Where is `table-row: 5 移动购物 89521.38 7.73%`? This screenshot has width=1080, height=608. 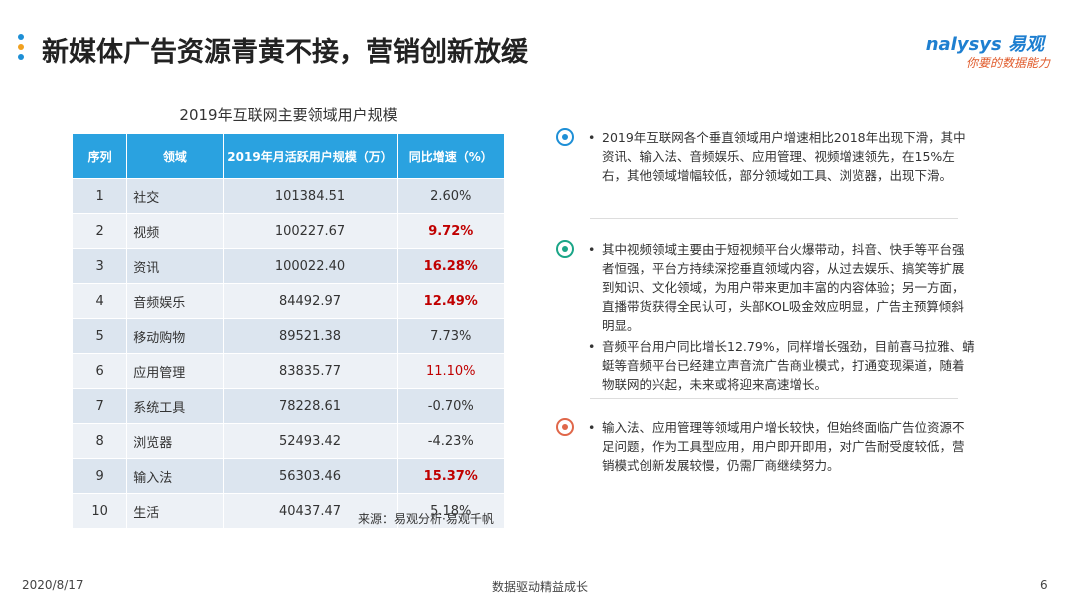 table-row: 5 移动购物 89521.38 7.73% is located at coordinates (288, 336).